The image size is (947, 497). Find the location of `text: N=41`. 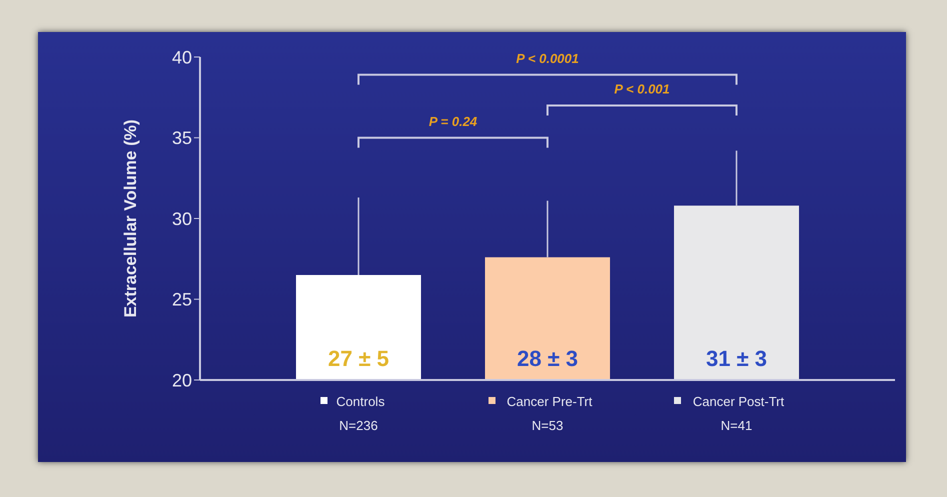

text: N=41 is located at coordinates (736, 425).